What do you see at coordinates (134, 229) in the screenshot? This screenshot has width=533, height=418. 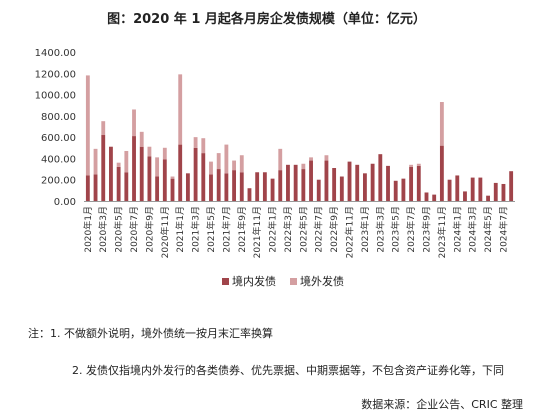 I see `x-tick-label: 2020年7月` at bounding box center [134, 229].